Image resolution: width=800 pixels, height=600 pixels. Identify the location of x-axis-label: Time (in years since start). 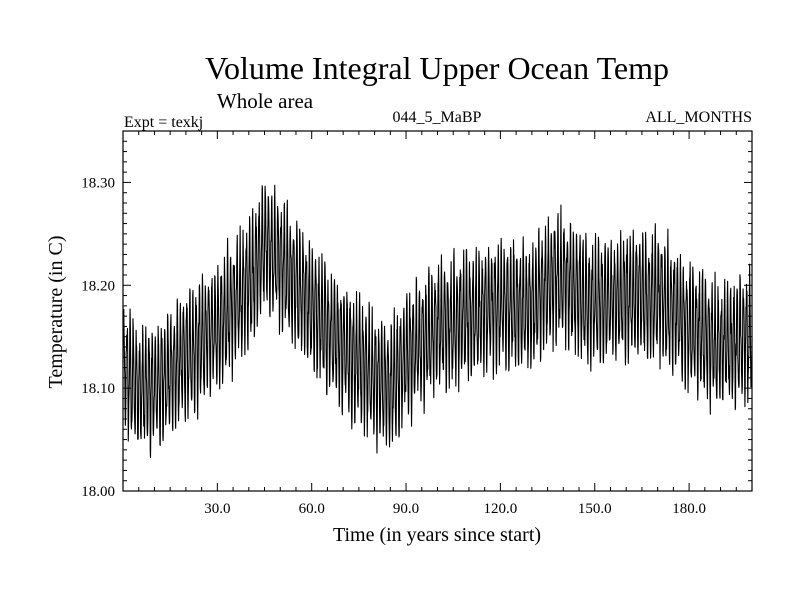
(437, 535).